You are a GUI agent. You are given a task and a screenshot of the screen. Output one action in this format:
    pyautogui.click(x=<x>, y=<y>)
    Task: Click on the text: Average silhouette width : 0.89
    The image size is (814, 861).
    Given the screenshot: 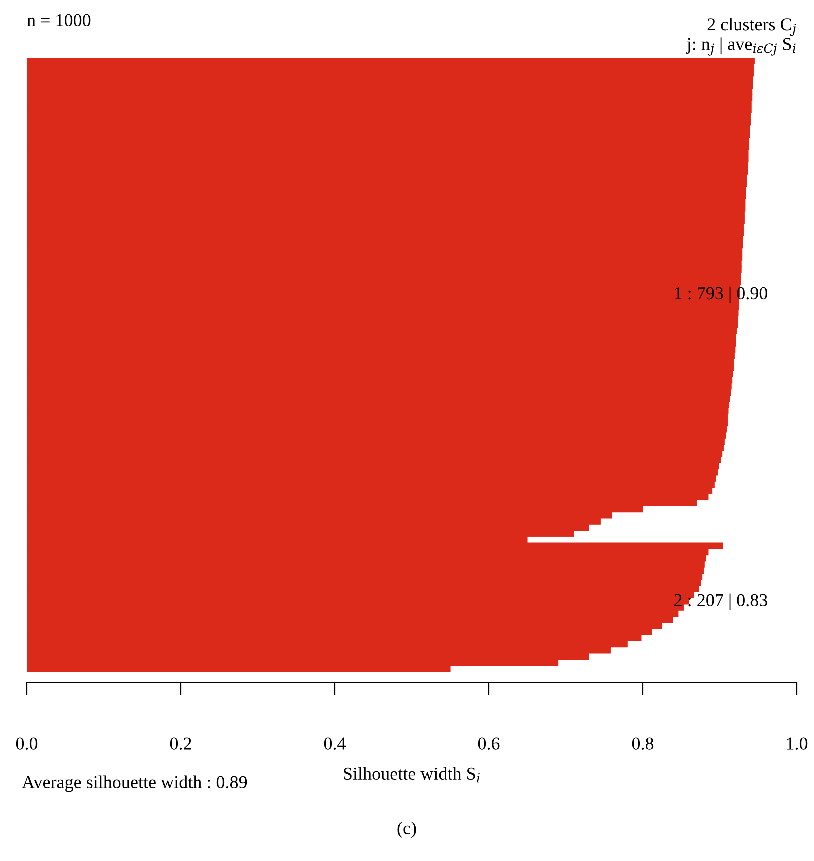 What is the action you would take?
    pyautogui.click(x=135, y=784)
    